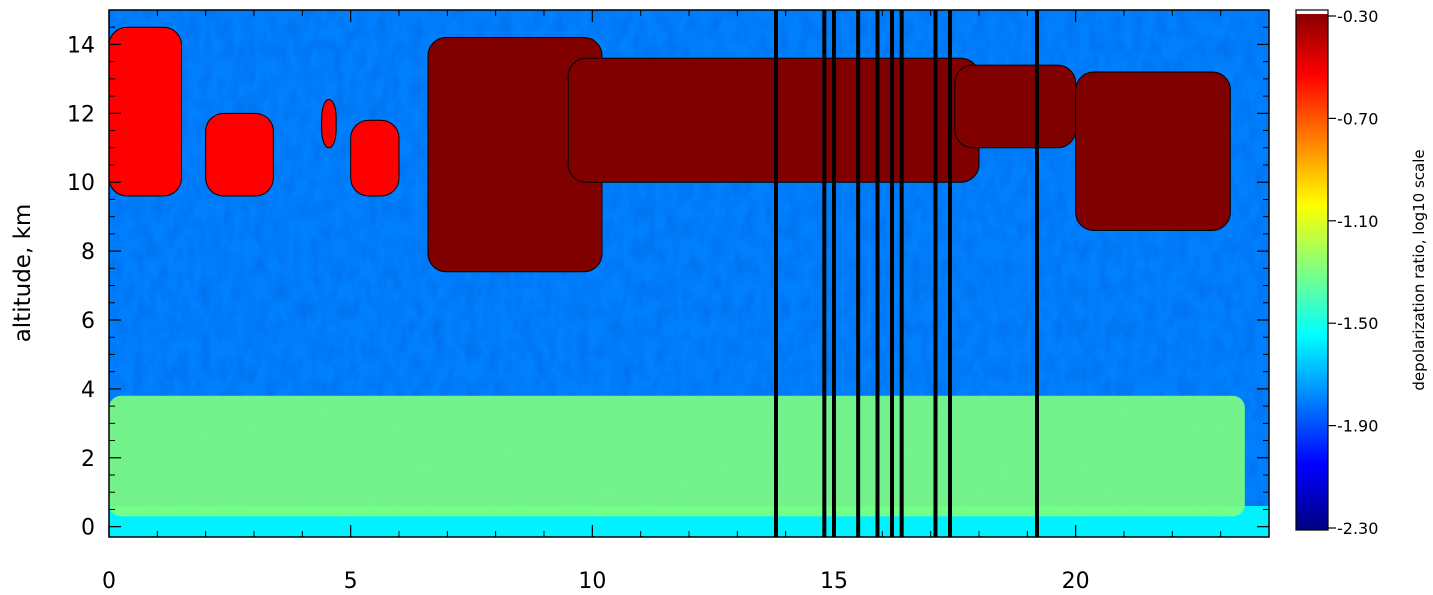  I want to click on colorbar-tick-label-0: -0.30, so click(1357, 16).